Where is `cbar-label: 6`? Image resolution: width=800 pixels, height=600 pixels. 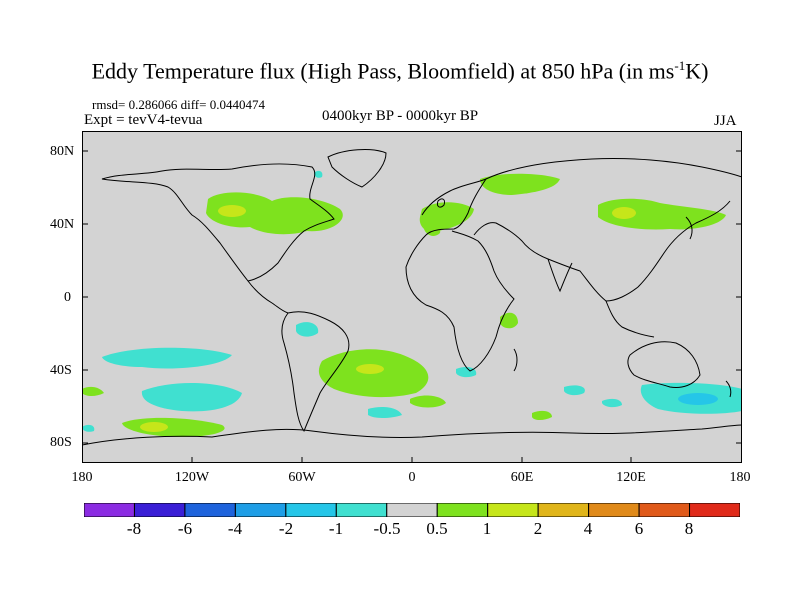 cbar-label: 6 is located at coordinates (639, 528).